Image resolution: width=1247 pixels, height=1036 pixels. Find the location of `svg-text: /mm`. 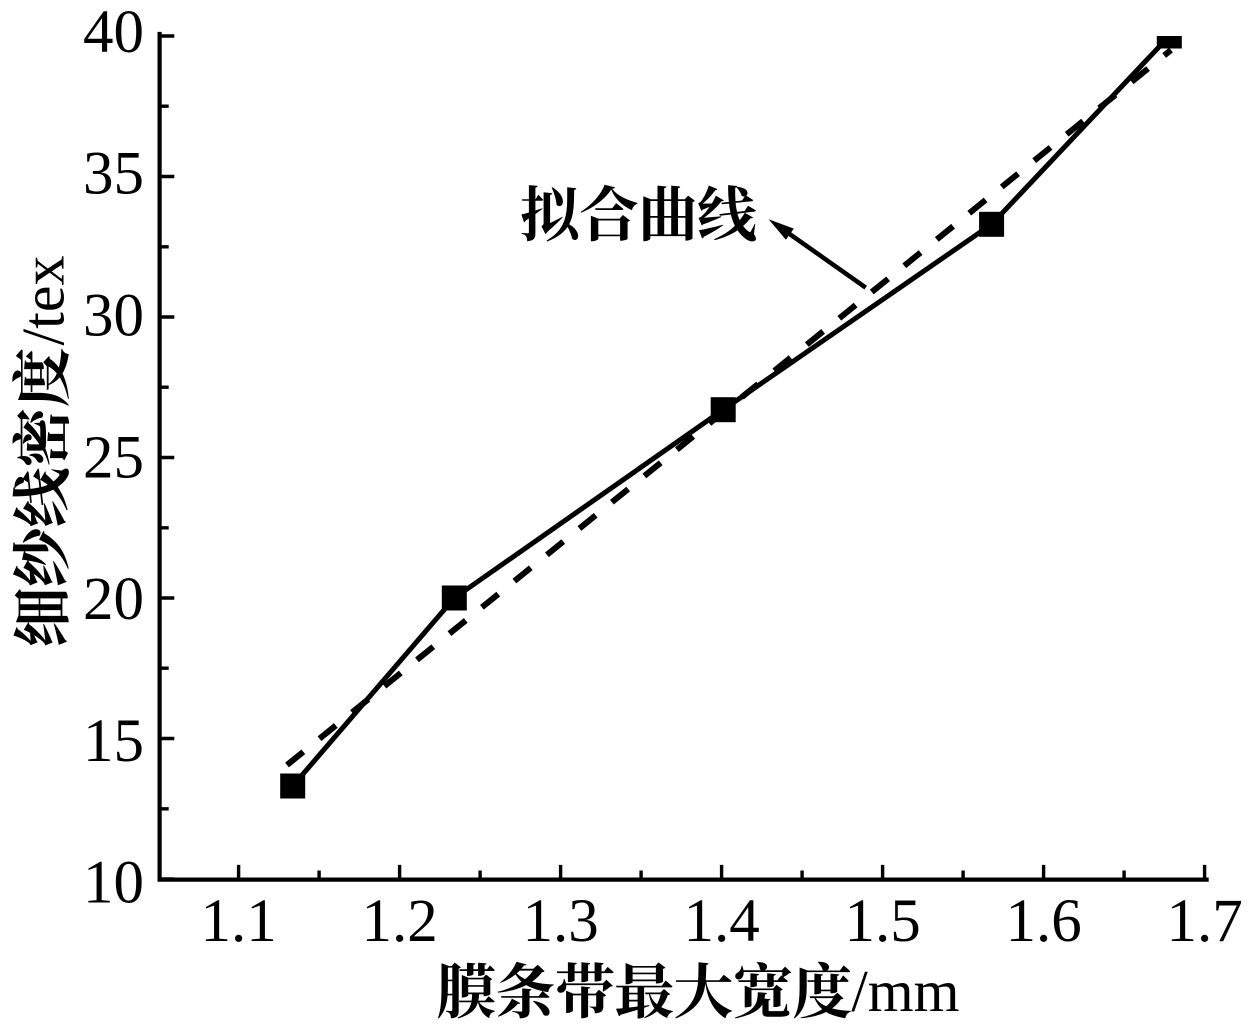

svg-text: /mm is located at coordinates (905, 991).